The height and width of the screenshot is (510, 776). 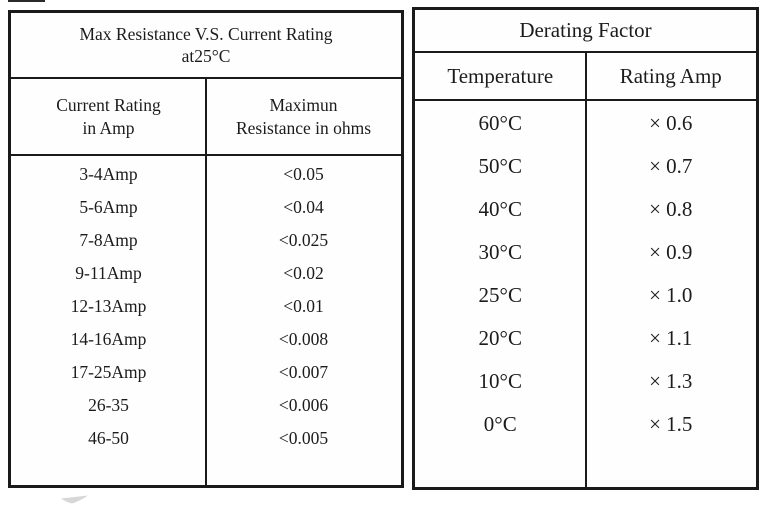 What do you see at coordinates (206, 34) in the screenshot?
I see `title-line-1: Max Resistance V.S. Current Rating` at bounding box center [206, 34].